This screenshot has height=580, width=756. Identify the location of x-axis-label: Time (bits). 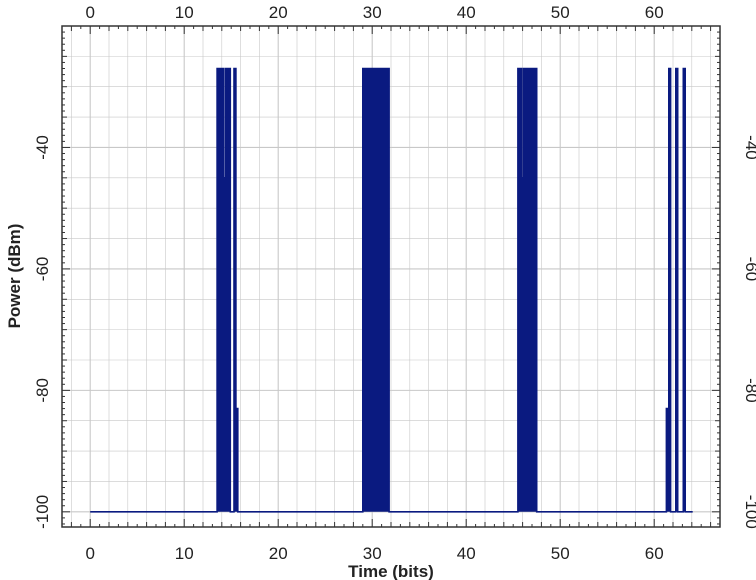
(391, 571).